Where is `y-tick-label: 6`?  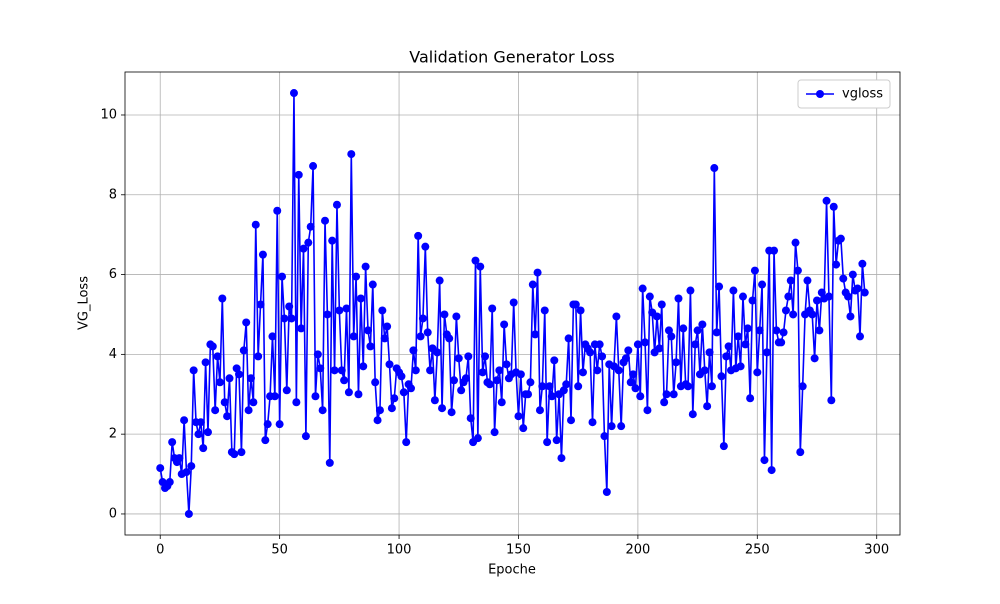
y-tick-label: 6 is located at coordinates (113, 274).